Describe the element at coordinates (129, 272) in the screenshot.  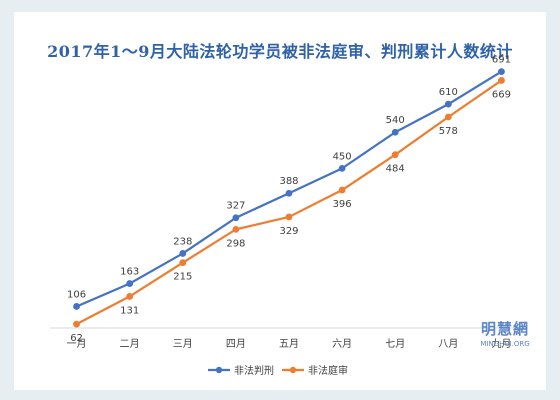
I see `series-1-data-label: 163` at that location.